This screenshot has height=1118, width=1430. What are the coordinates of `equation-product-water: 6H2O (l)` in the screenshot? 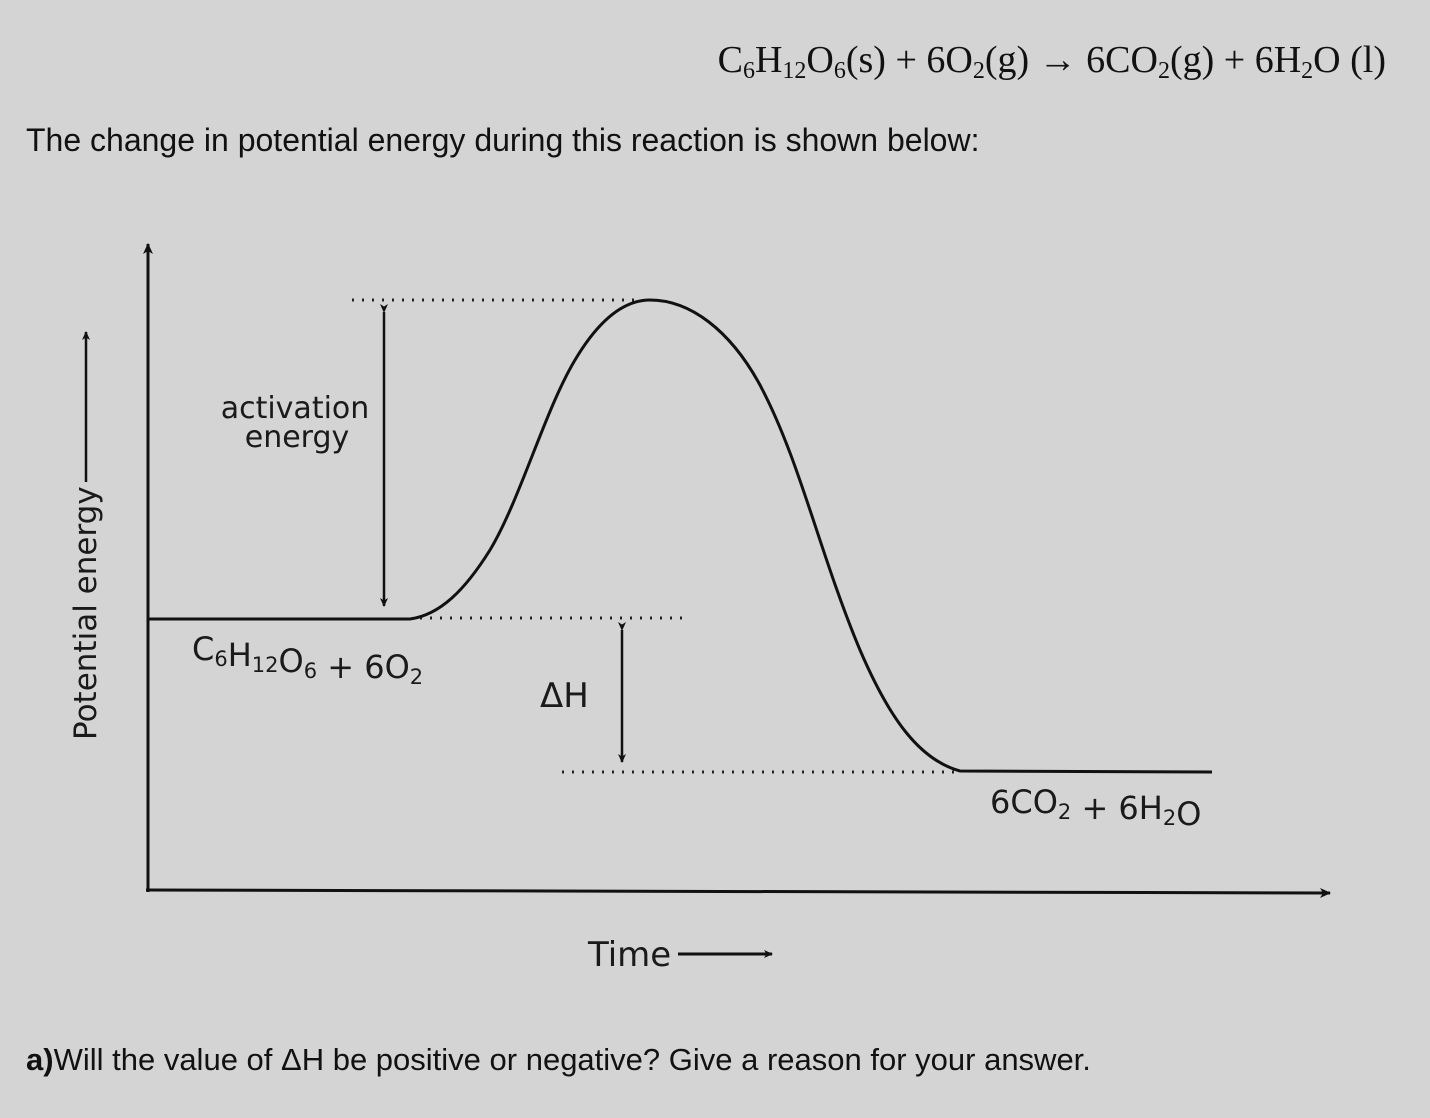 It's located at (1320, 61).